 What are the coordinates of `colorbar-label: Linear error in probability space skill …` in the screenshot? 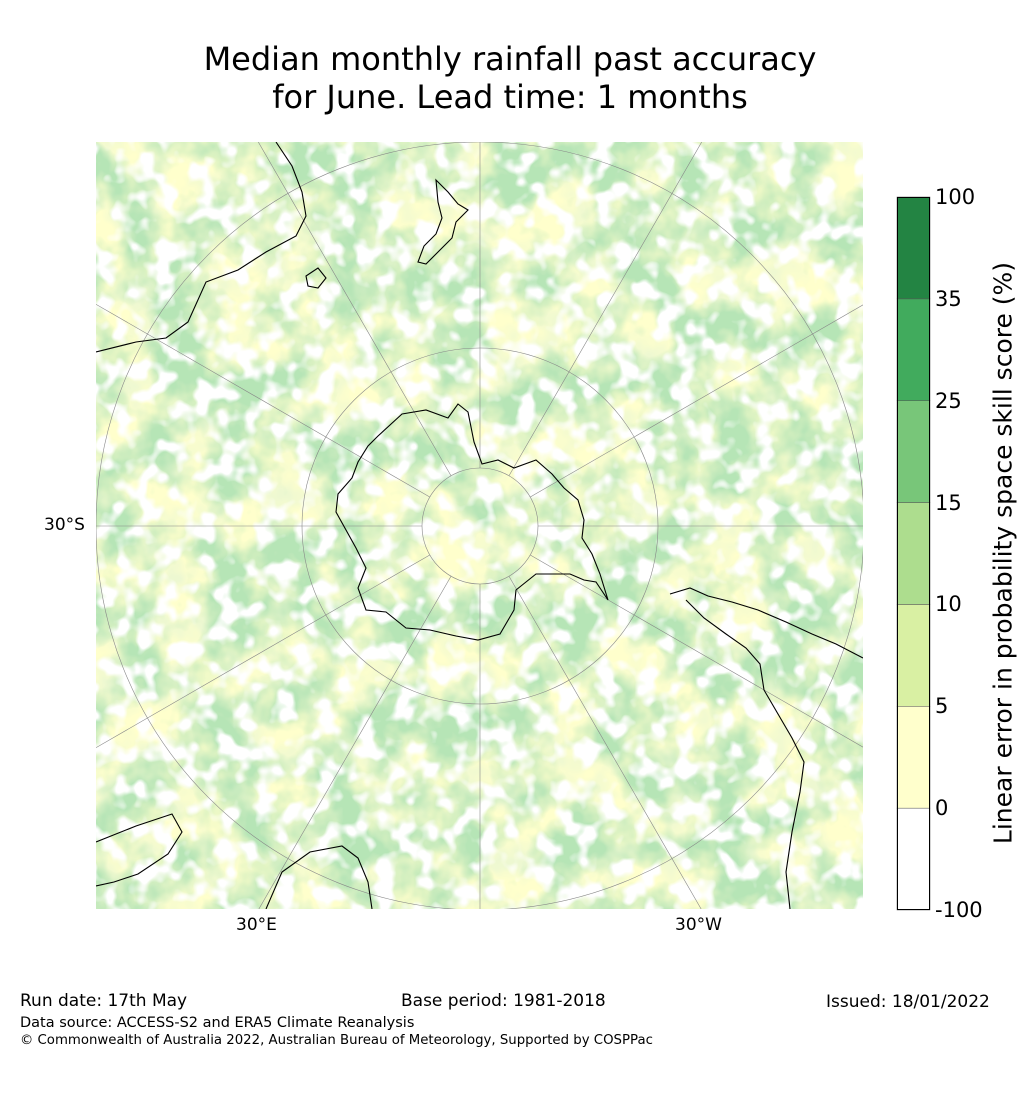 It's located at (1003, 553).